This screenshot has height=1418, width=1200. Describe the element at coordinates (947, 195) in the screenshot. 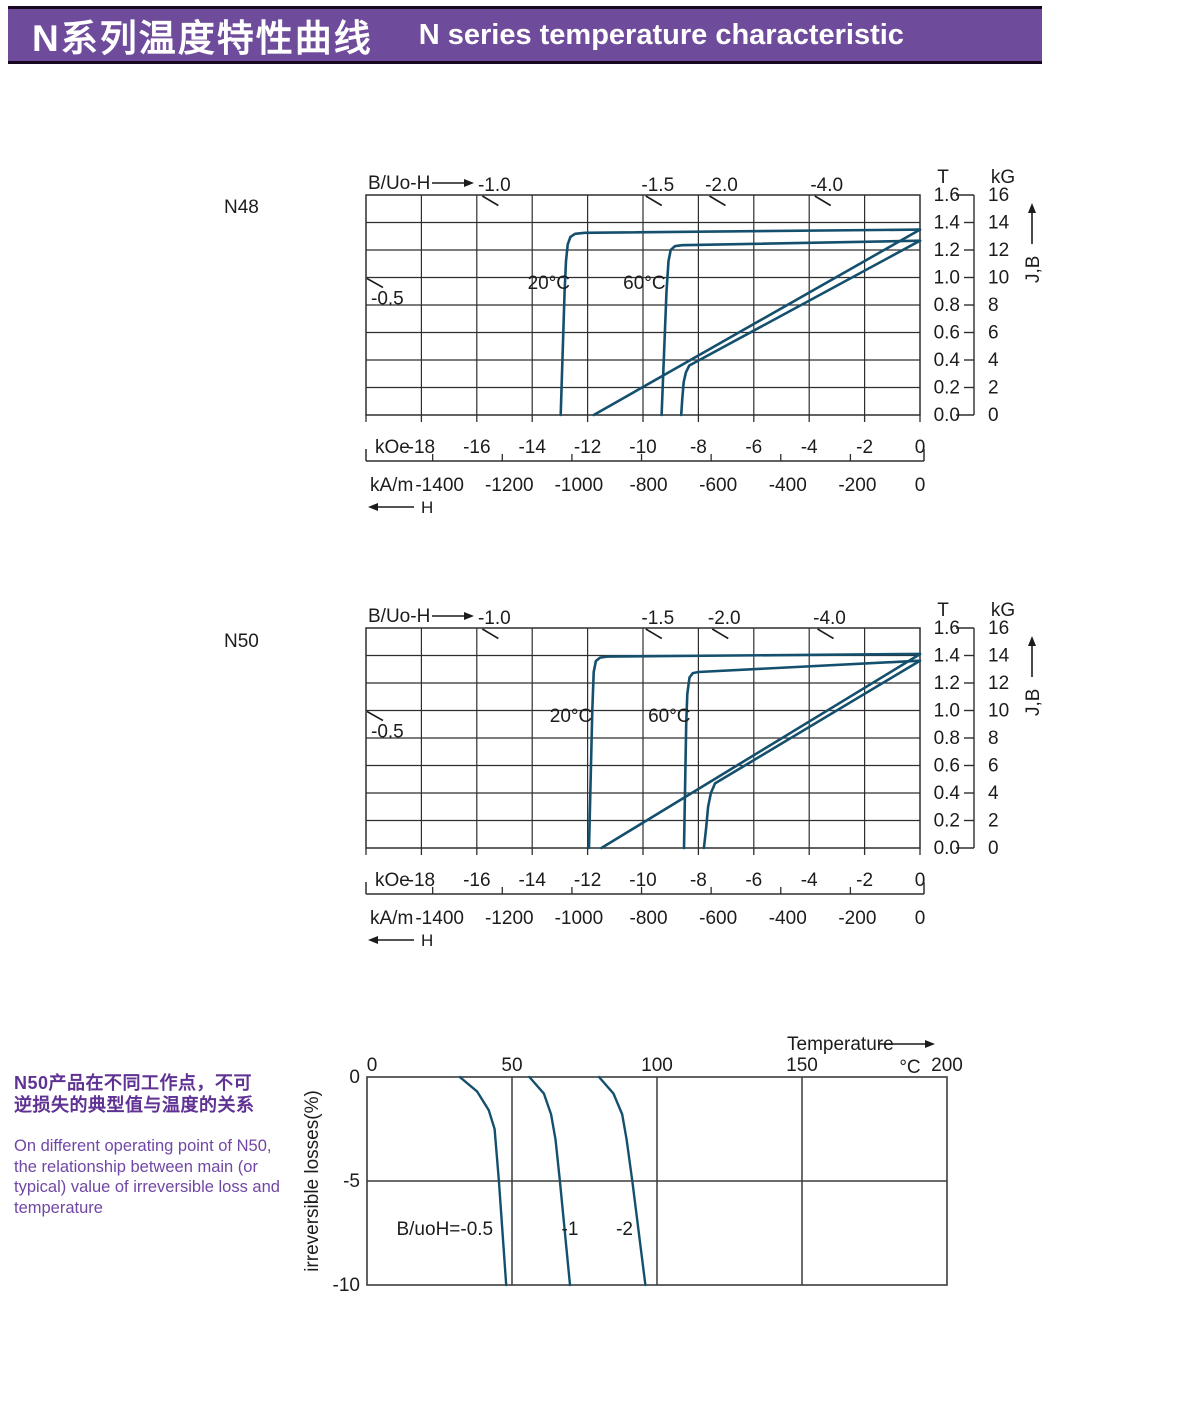

I see `tesla-tick-label: 1.6` at that location.